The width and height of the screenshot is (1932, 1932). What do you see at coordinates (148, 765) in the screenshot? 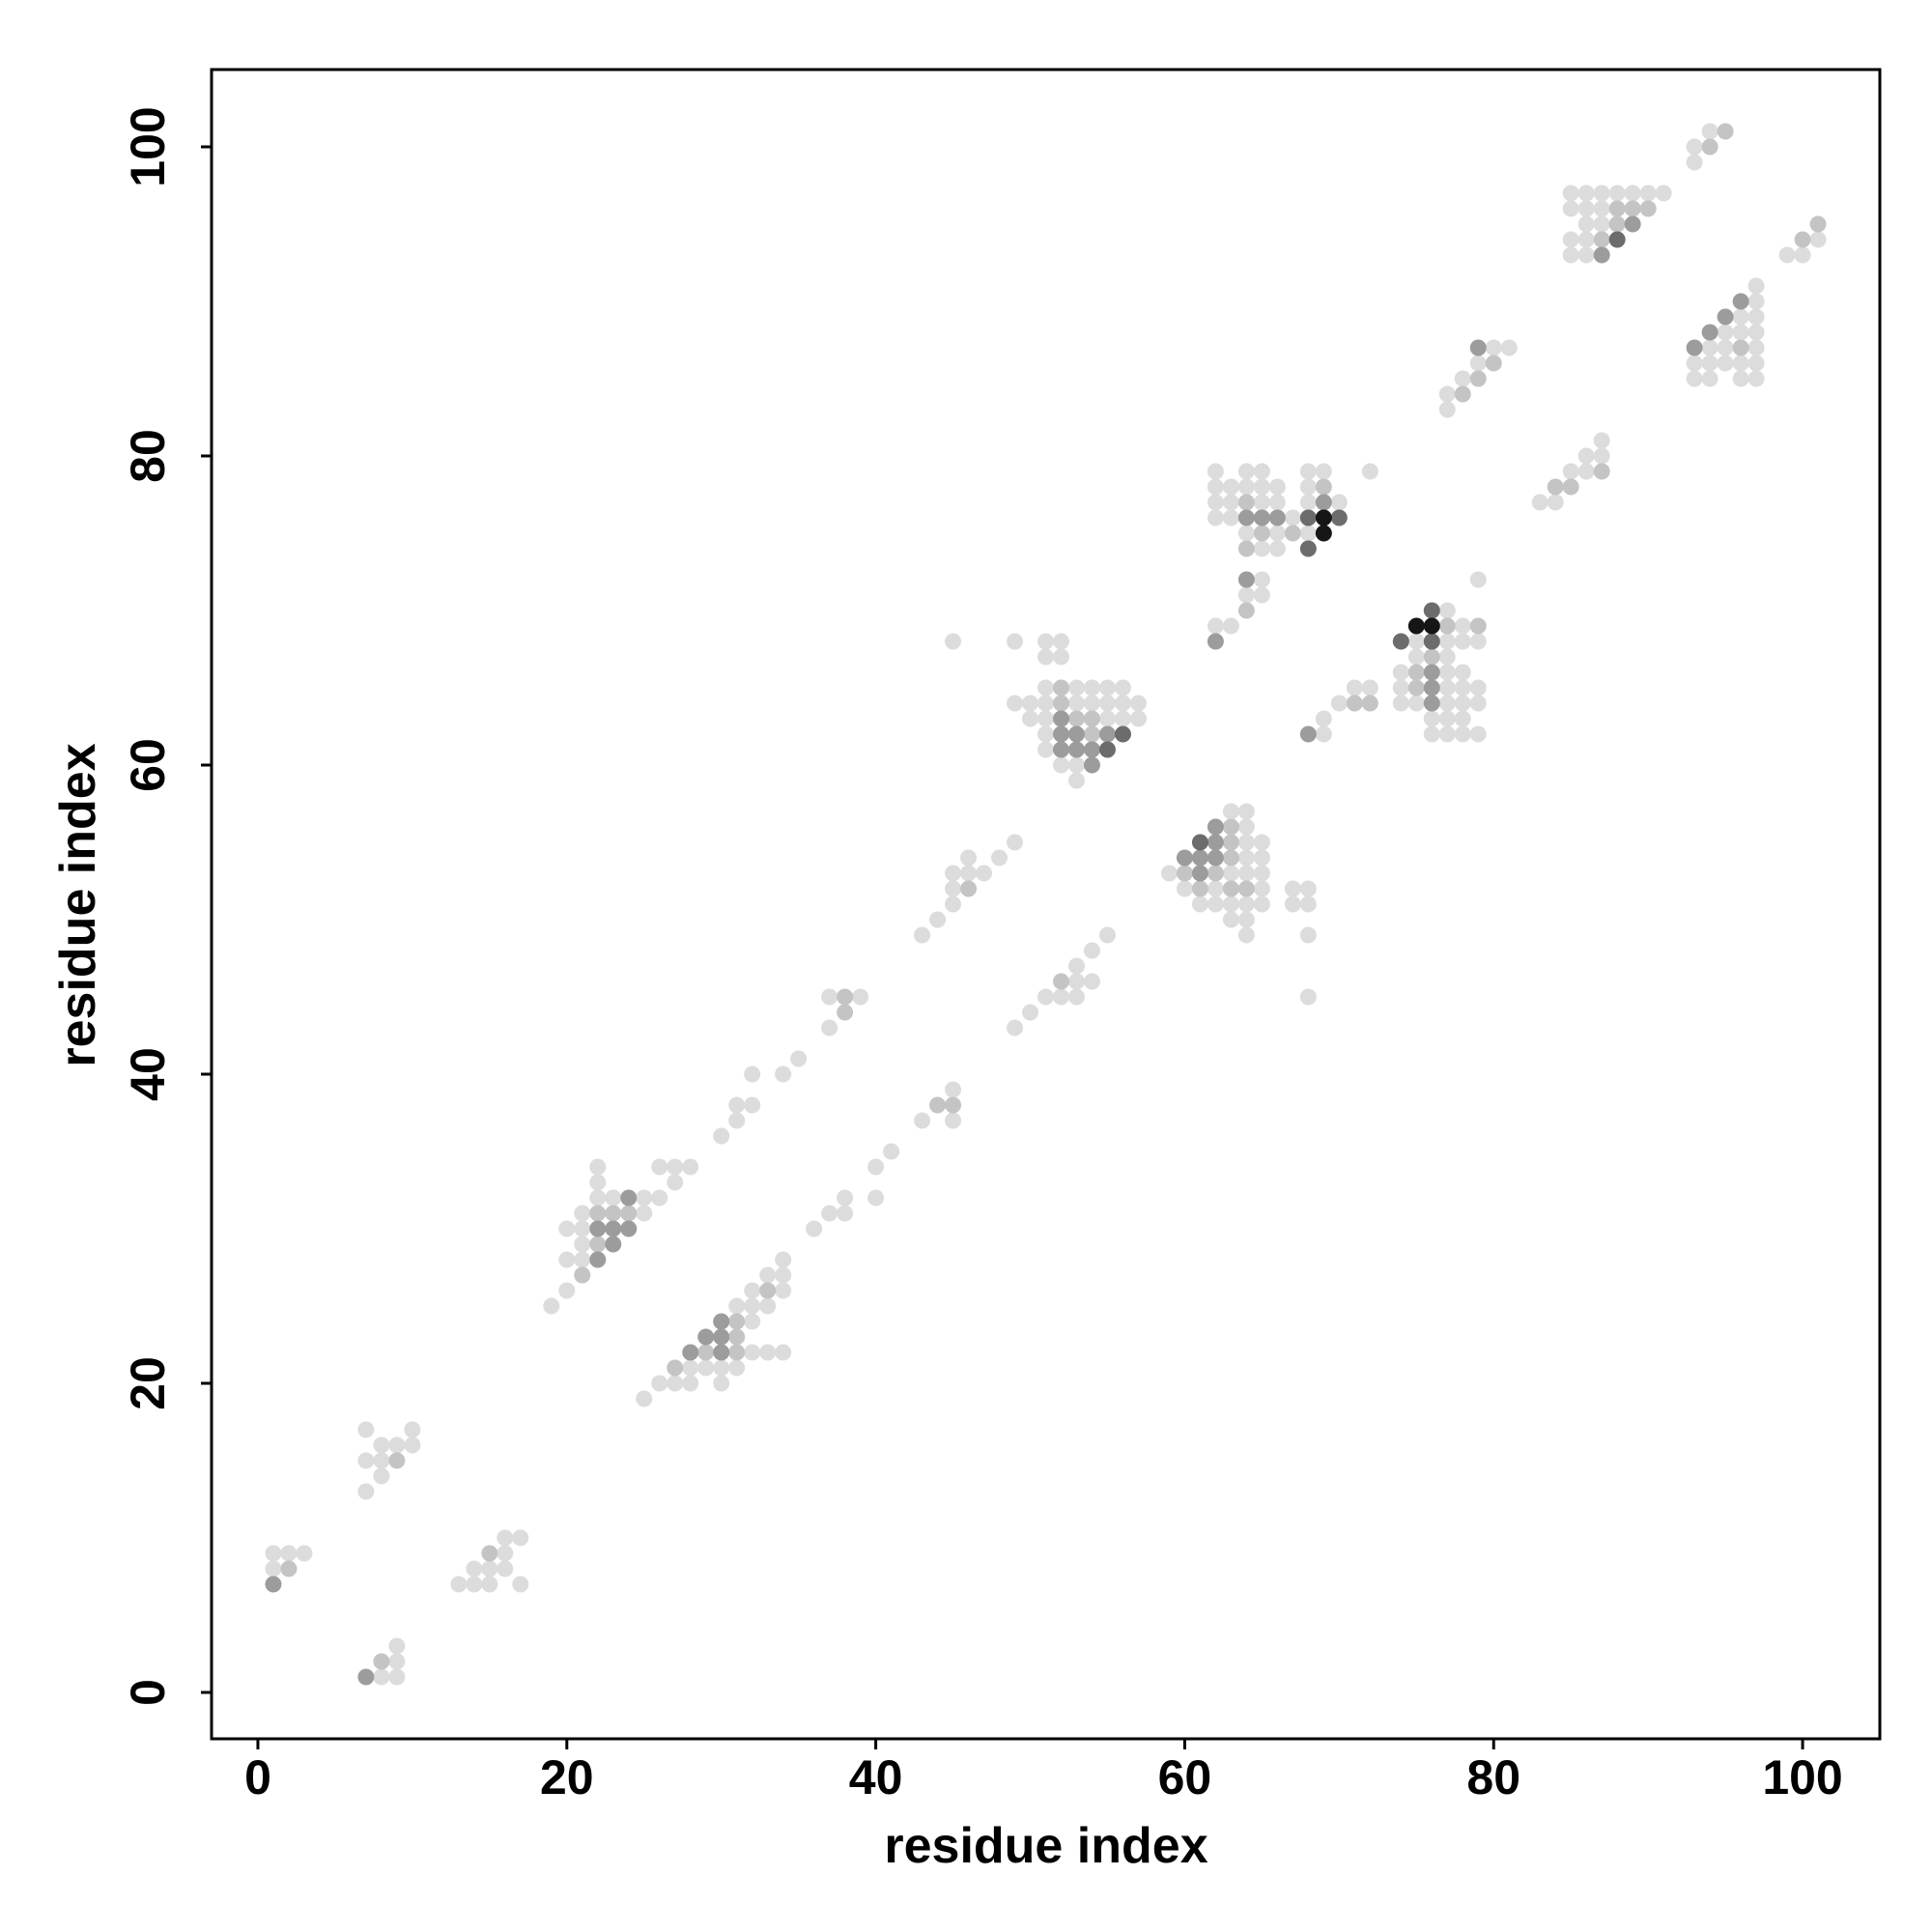
I see `y-tick-label: 60` at bounding box center [148, 765].